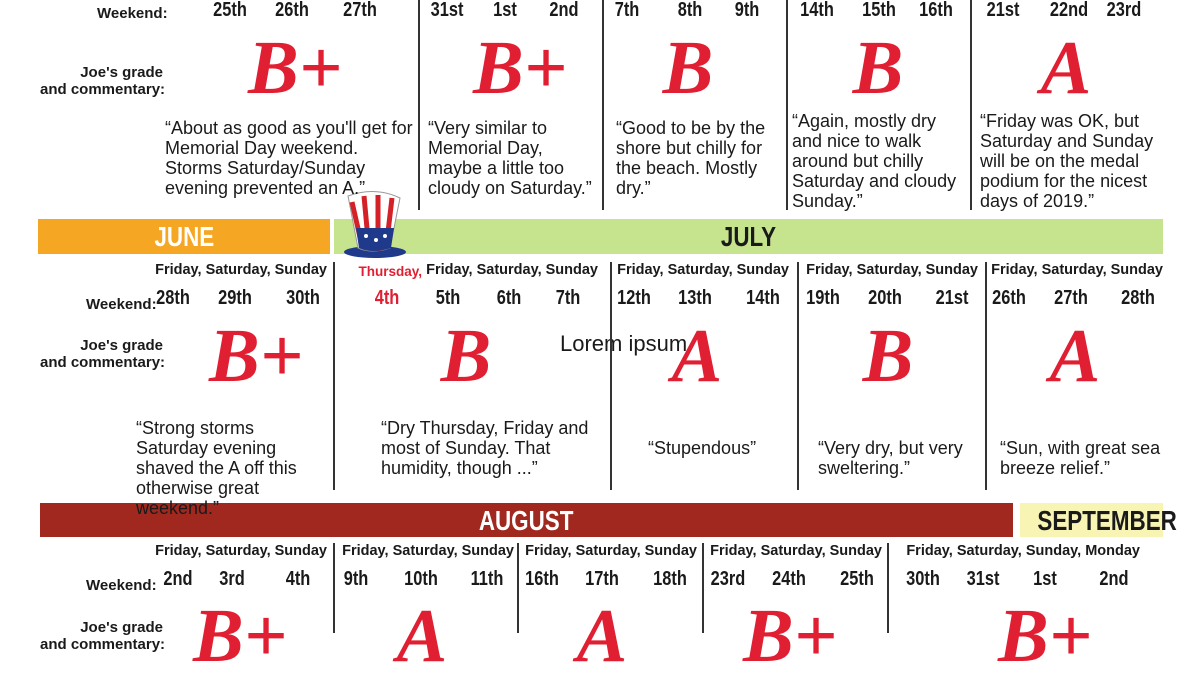  What do you see at coordinates (624, 343) in the screenshot?
I see `overlay-text: Lorem ipsum` at bounding box center [624, 343].